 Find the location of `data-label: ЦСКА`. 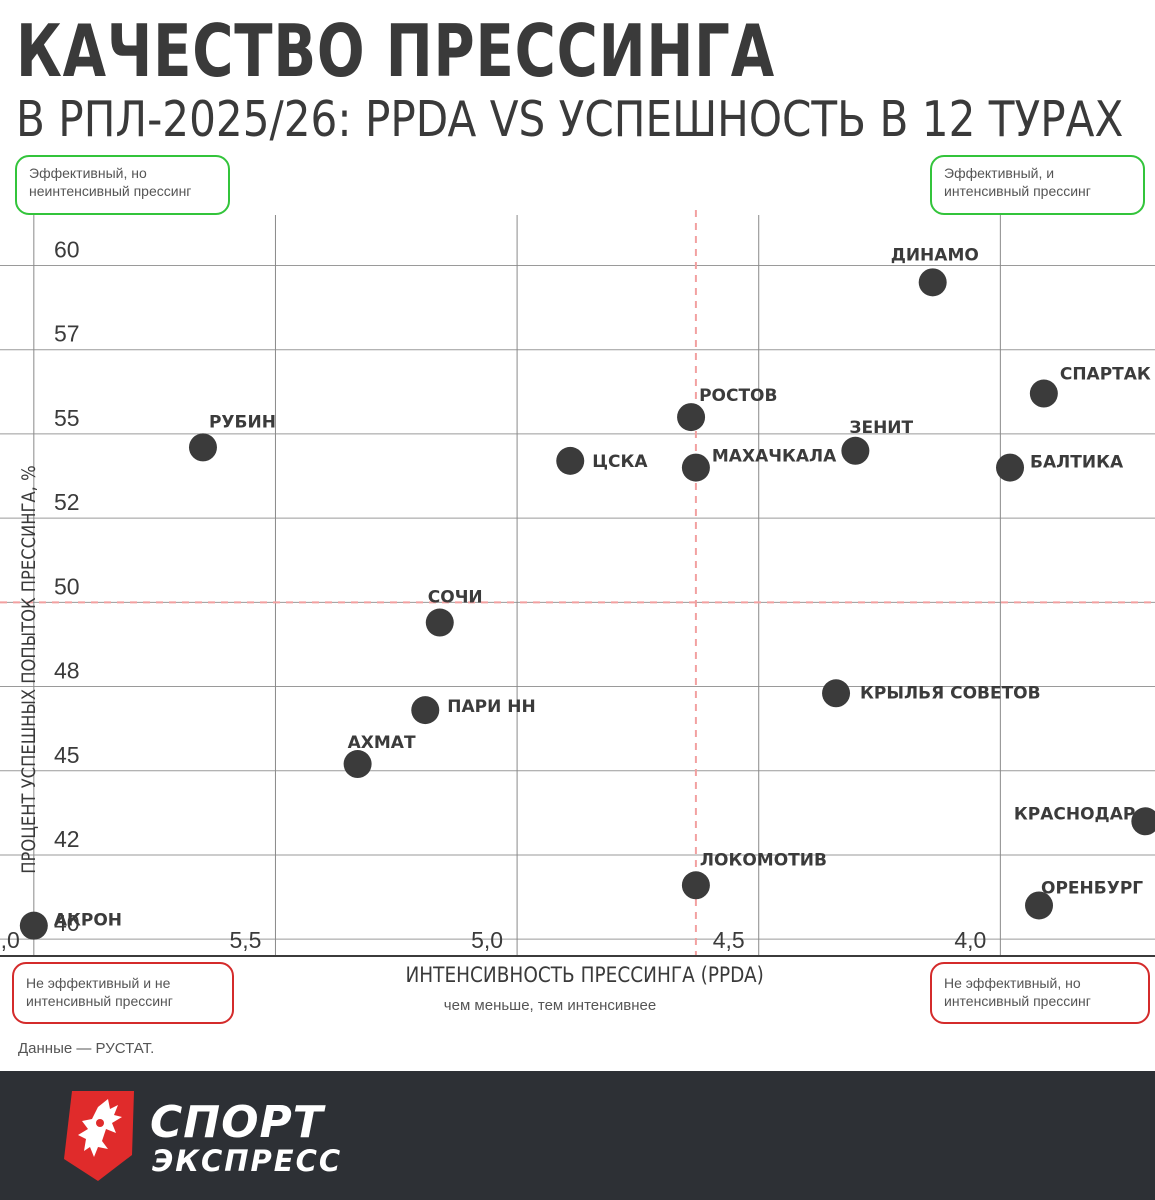

data-label: ЦСКА is located at coordinates (620, 462).